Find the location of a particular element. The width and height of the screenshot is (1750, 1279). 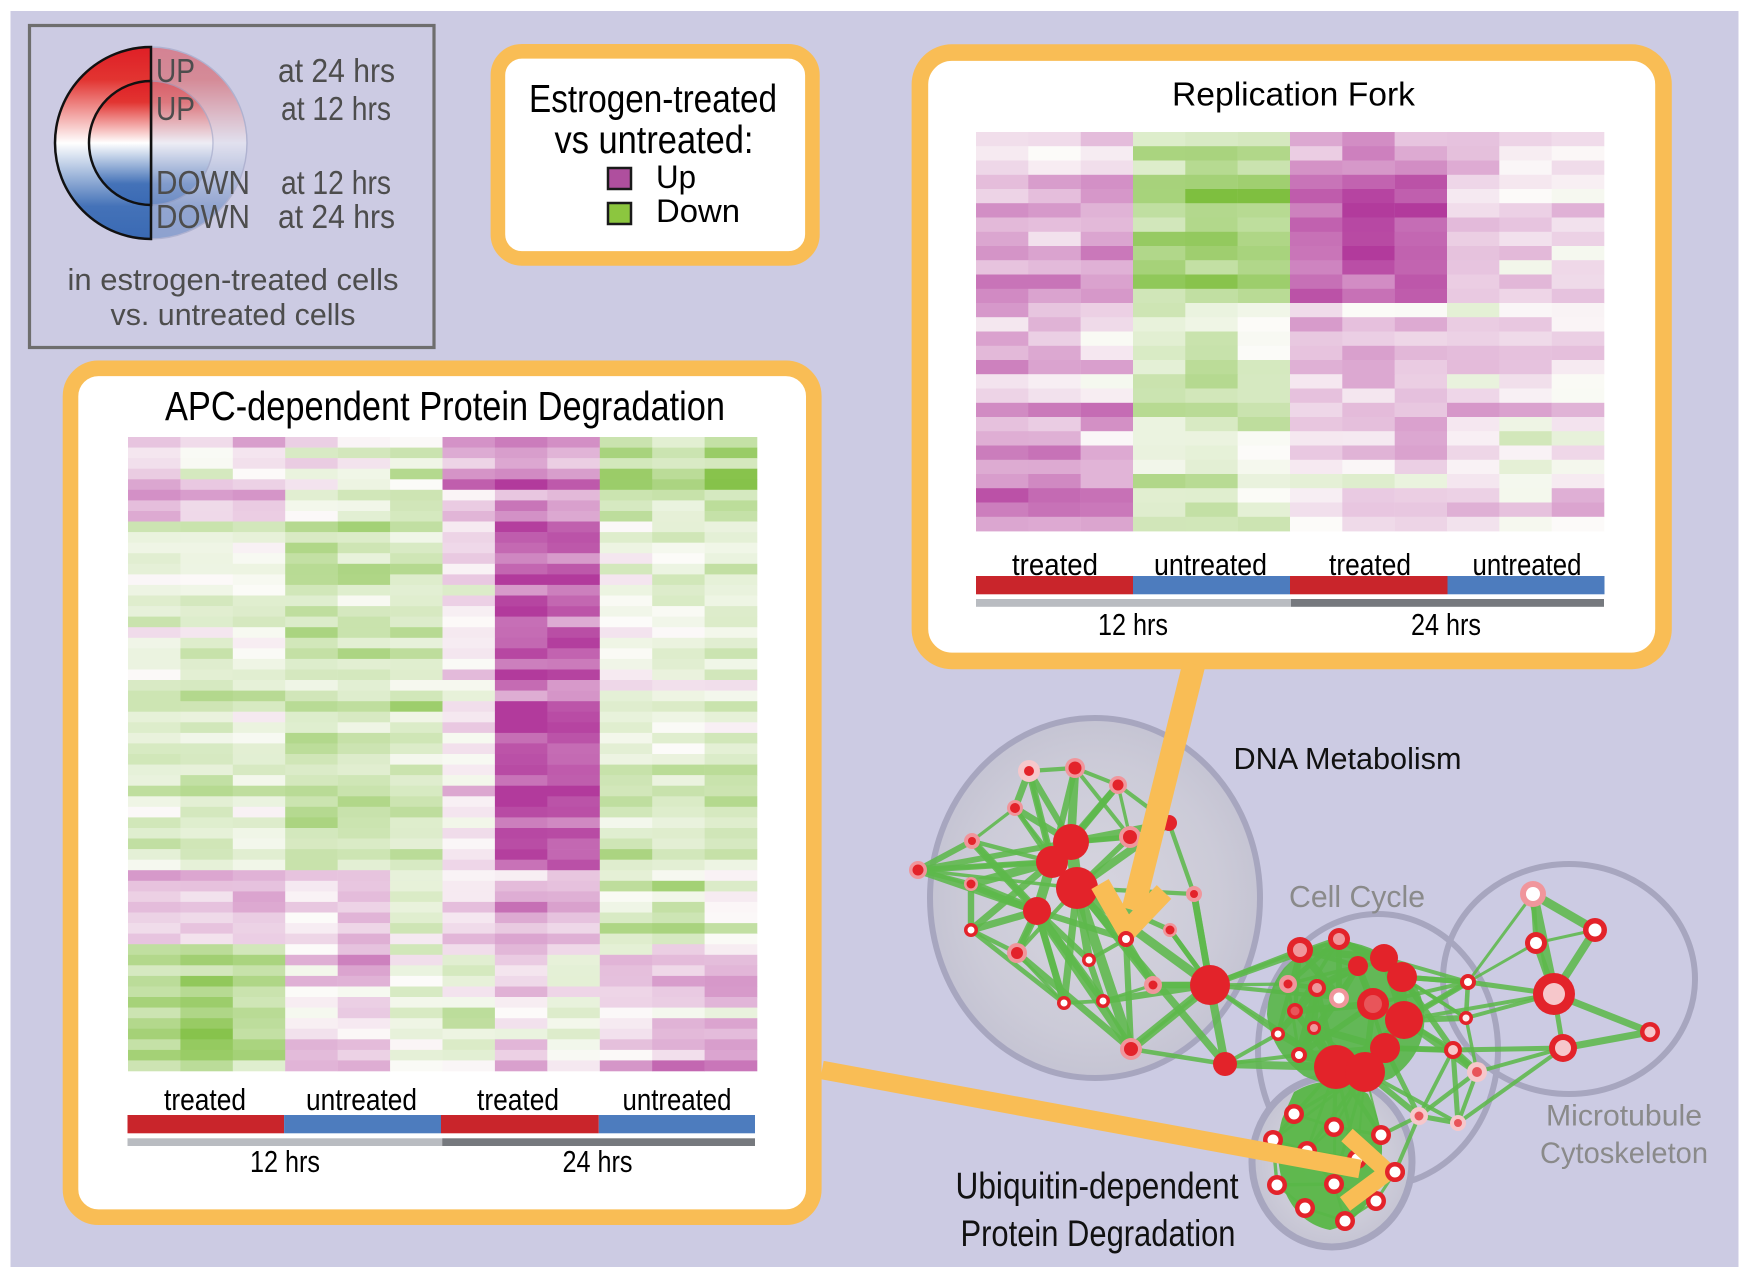

svg-text:APC-dependent Protein Degradat: APC-dependent Protein Degradation is located at coordinates (445, 406).